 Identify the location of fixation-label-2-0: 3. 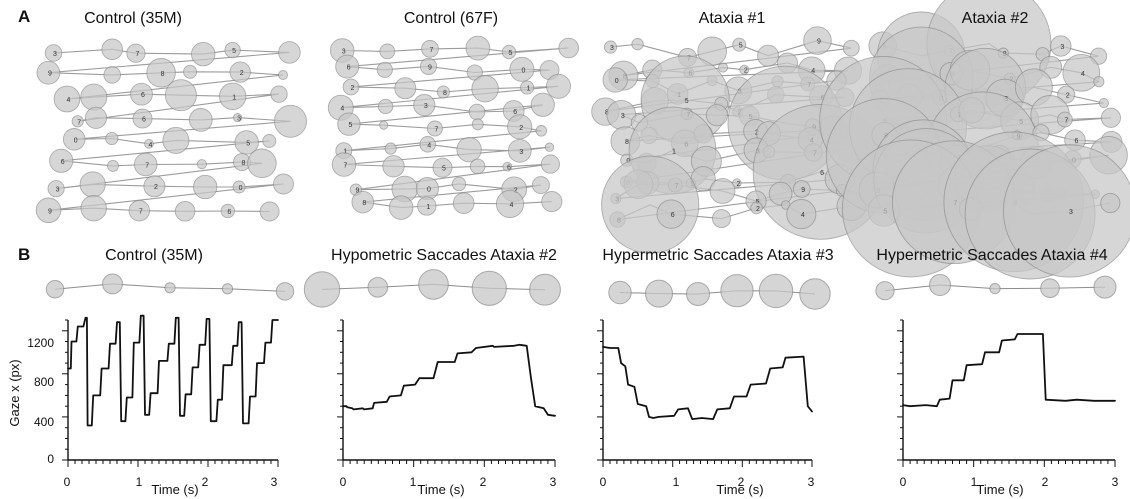
(344, 52).